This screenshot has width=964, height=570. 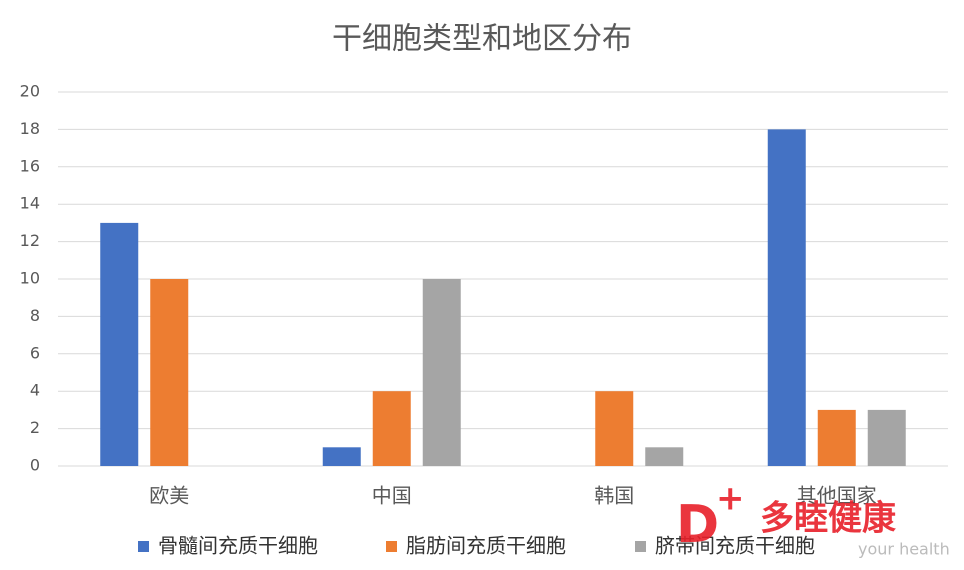 I want to click on y-tick-label: 4, so click(x=35, y=390).